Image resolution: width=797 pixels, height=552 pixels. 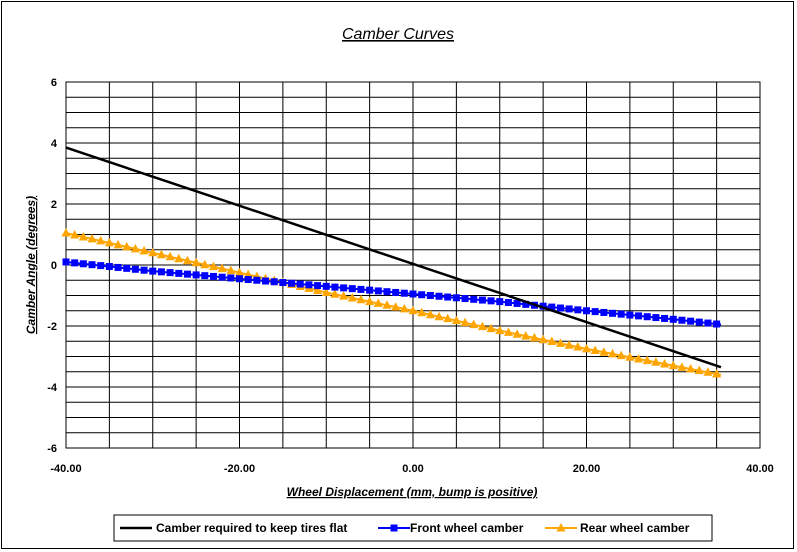 I want to click on x-tick-label: 20.00, so click(x=587, y=469).